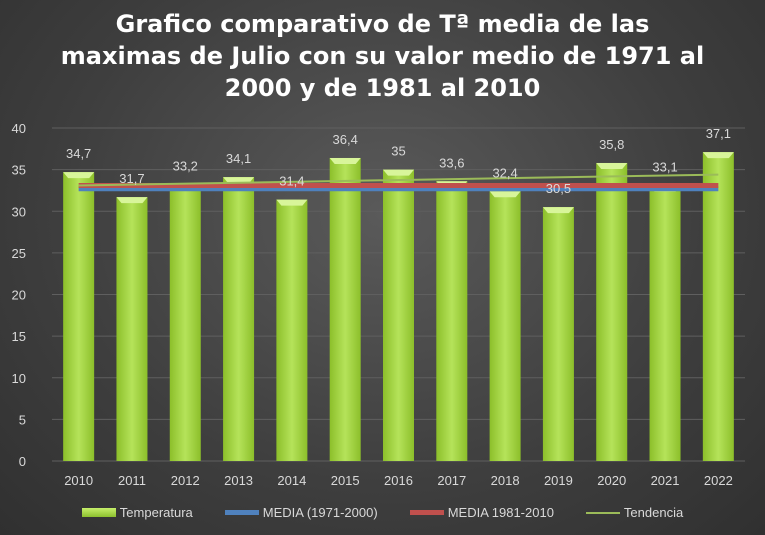  Describe the element at coordinates (345, 480) in the screenshot. I see `x-tick-label: 2015` at that location.